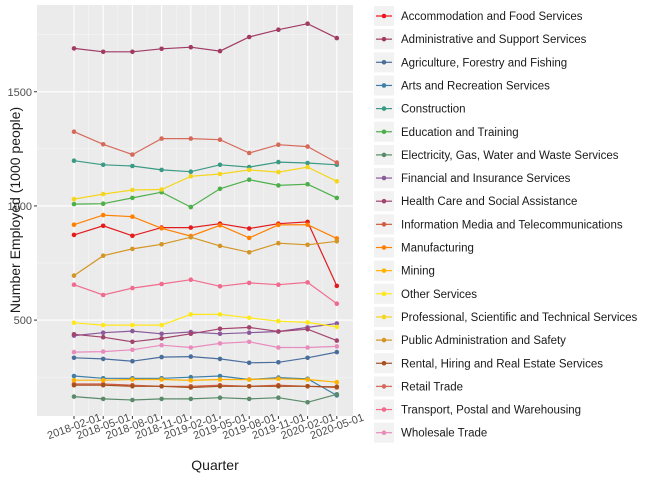 The image size is (672, 480). Describe the element at coordinates (488, 363) in the screenshot. I see `legend-item: Rental, Hiring and Real Estate Services` at that location.